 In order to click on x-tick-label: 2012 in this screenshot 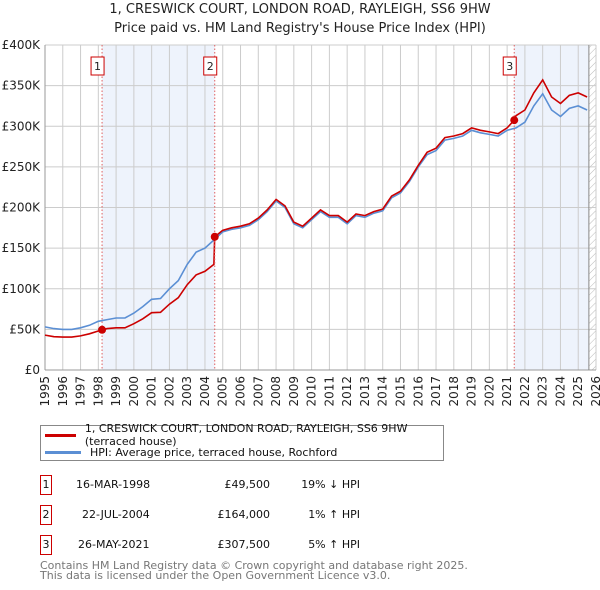, I will do `click(347, 391)`.